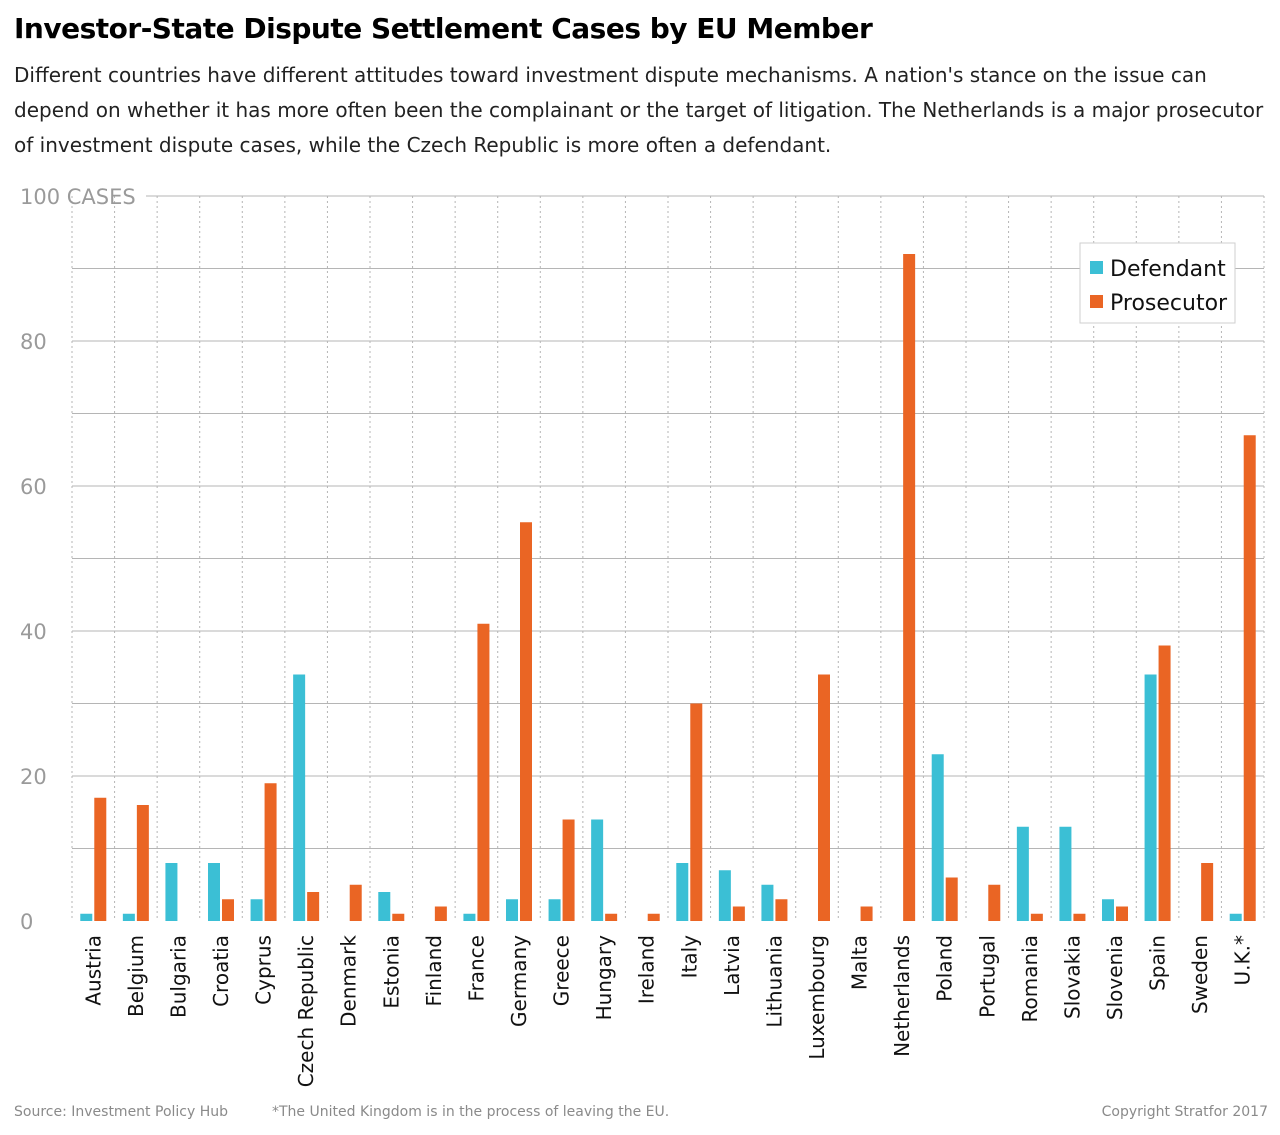  I want to click on x-tick-label: Croatia, so click(221, 971).